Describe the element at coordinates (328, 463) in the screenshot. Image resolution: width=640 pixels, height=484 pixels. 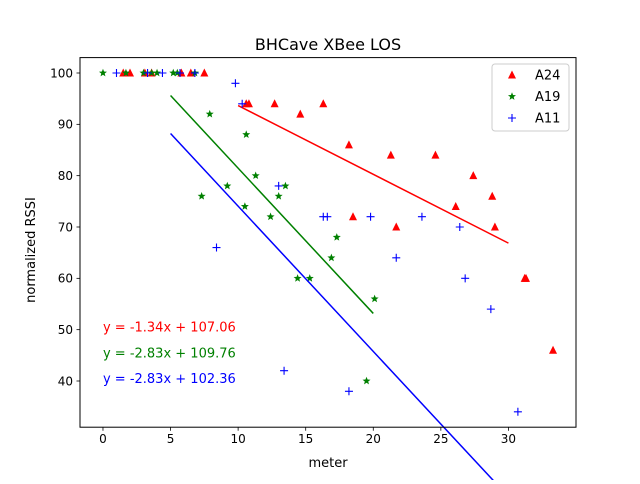
I see `x-axis-label: meter` at that location.